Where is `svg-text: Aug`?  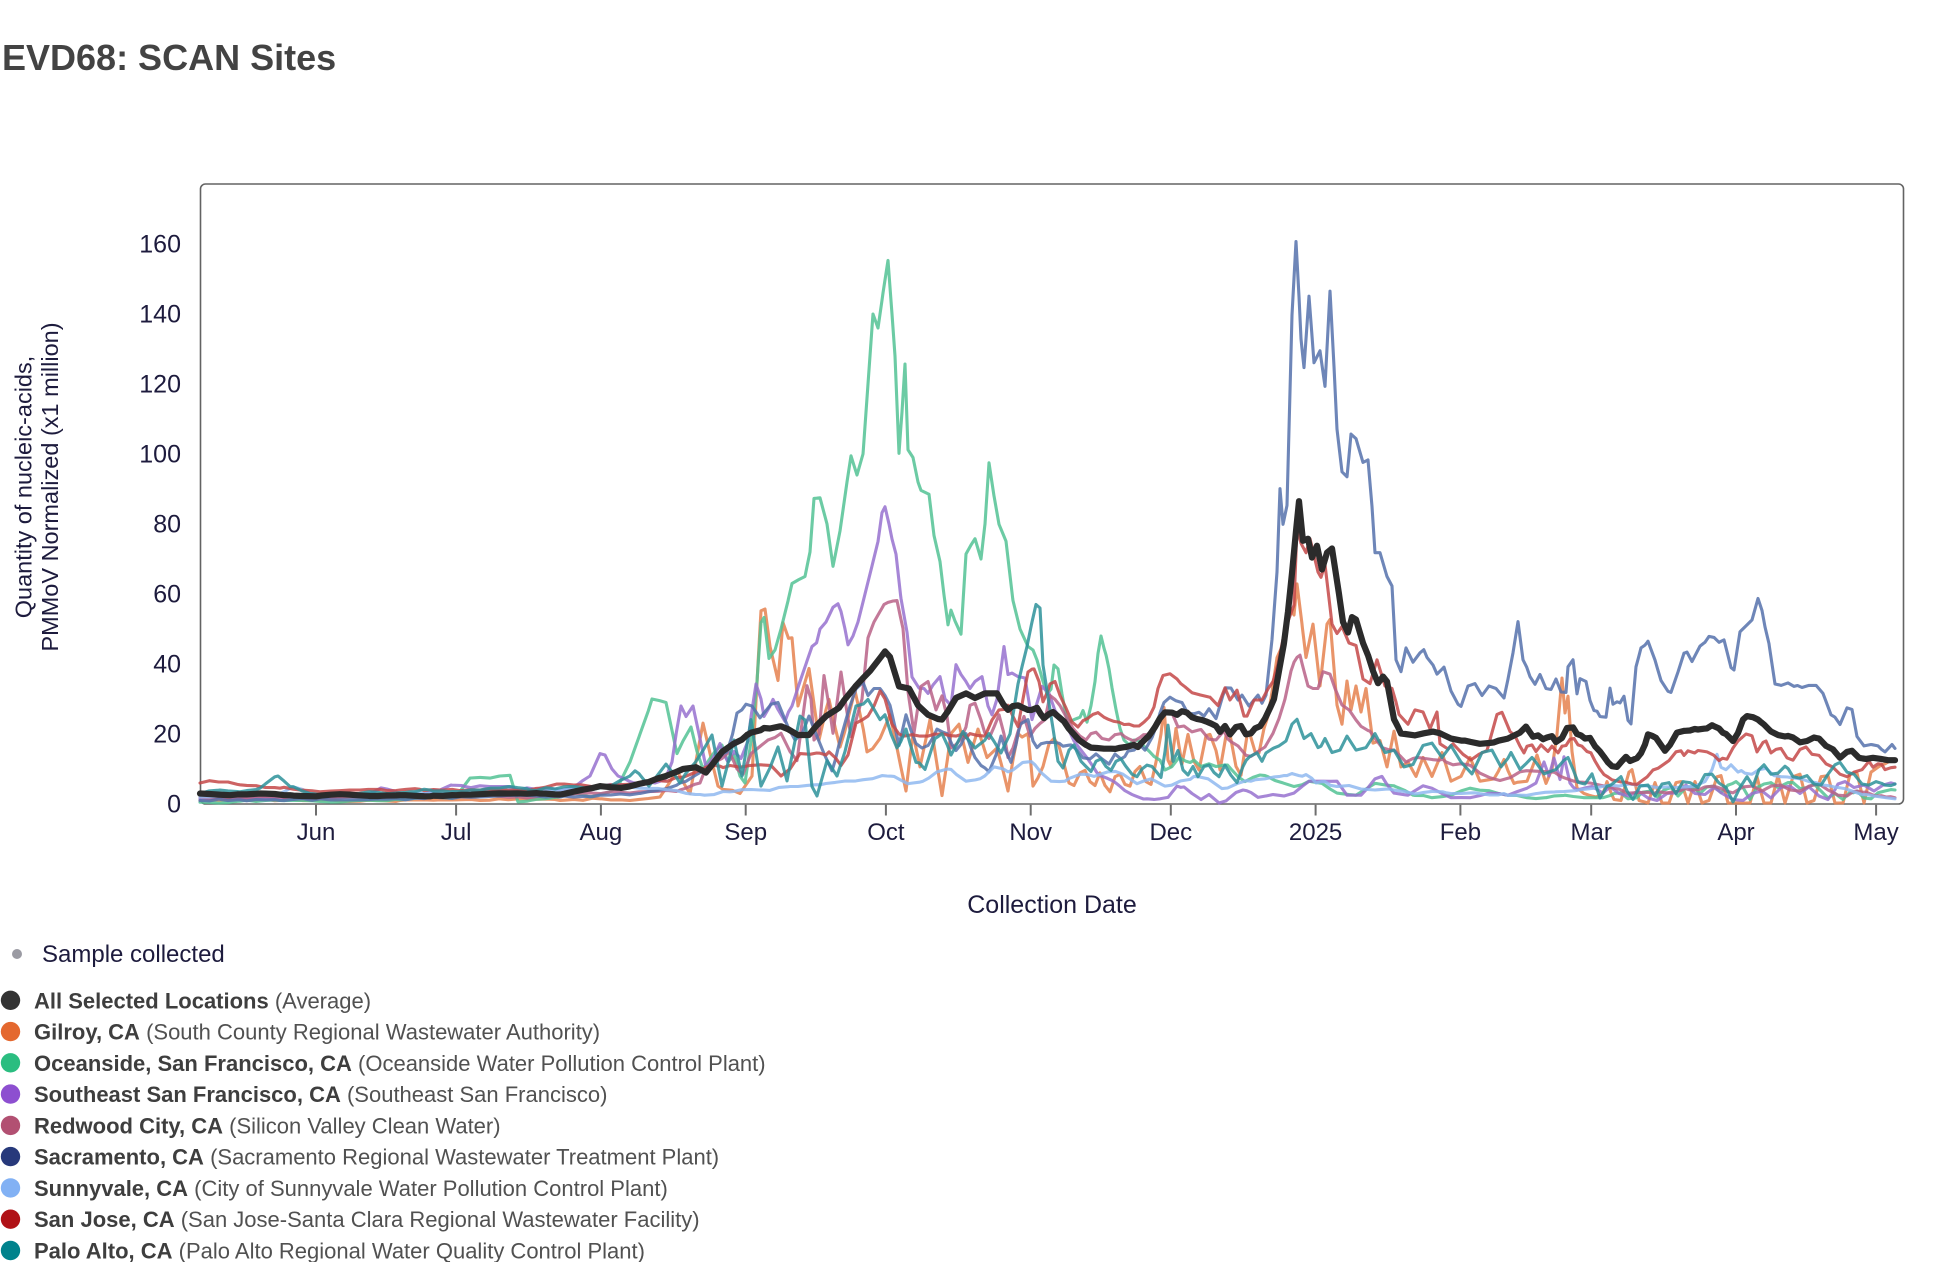
svg-text: Aug is located at coordinates (601, 832).